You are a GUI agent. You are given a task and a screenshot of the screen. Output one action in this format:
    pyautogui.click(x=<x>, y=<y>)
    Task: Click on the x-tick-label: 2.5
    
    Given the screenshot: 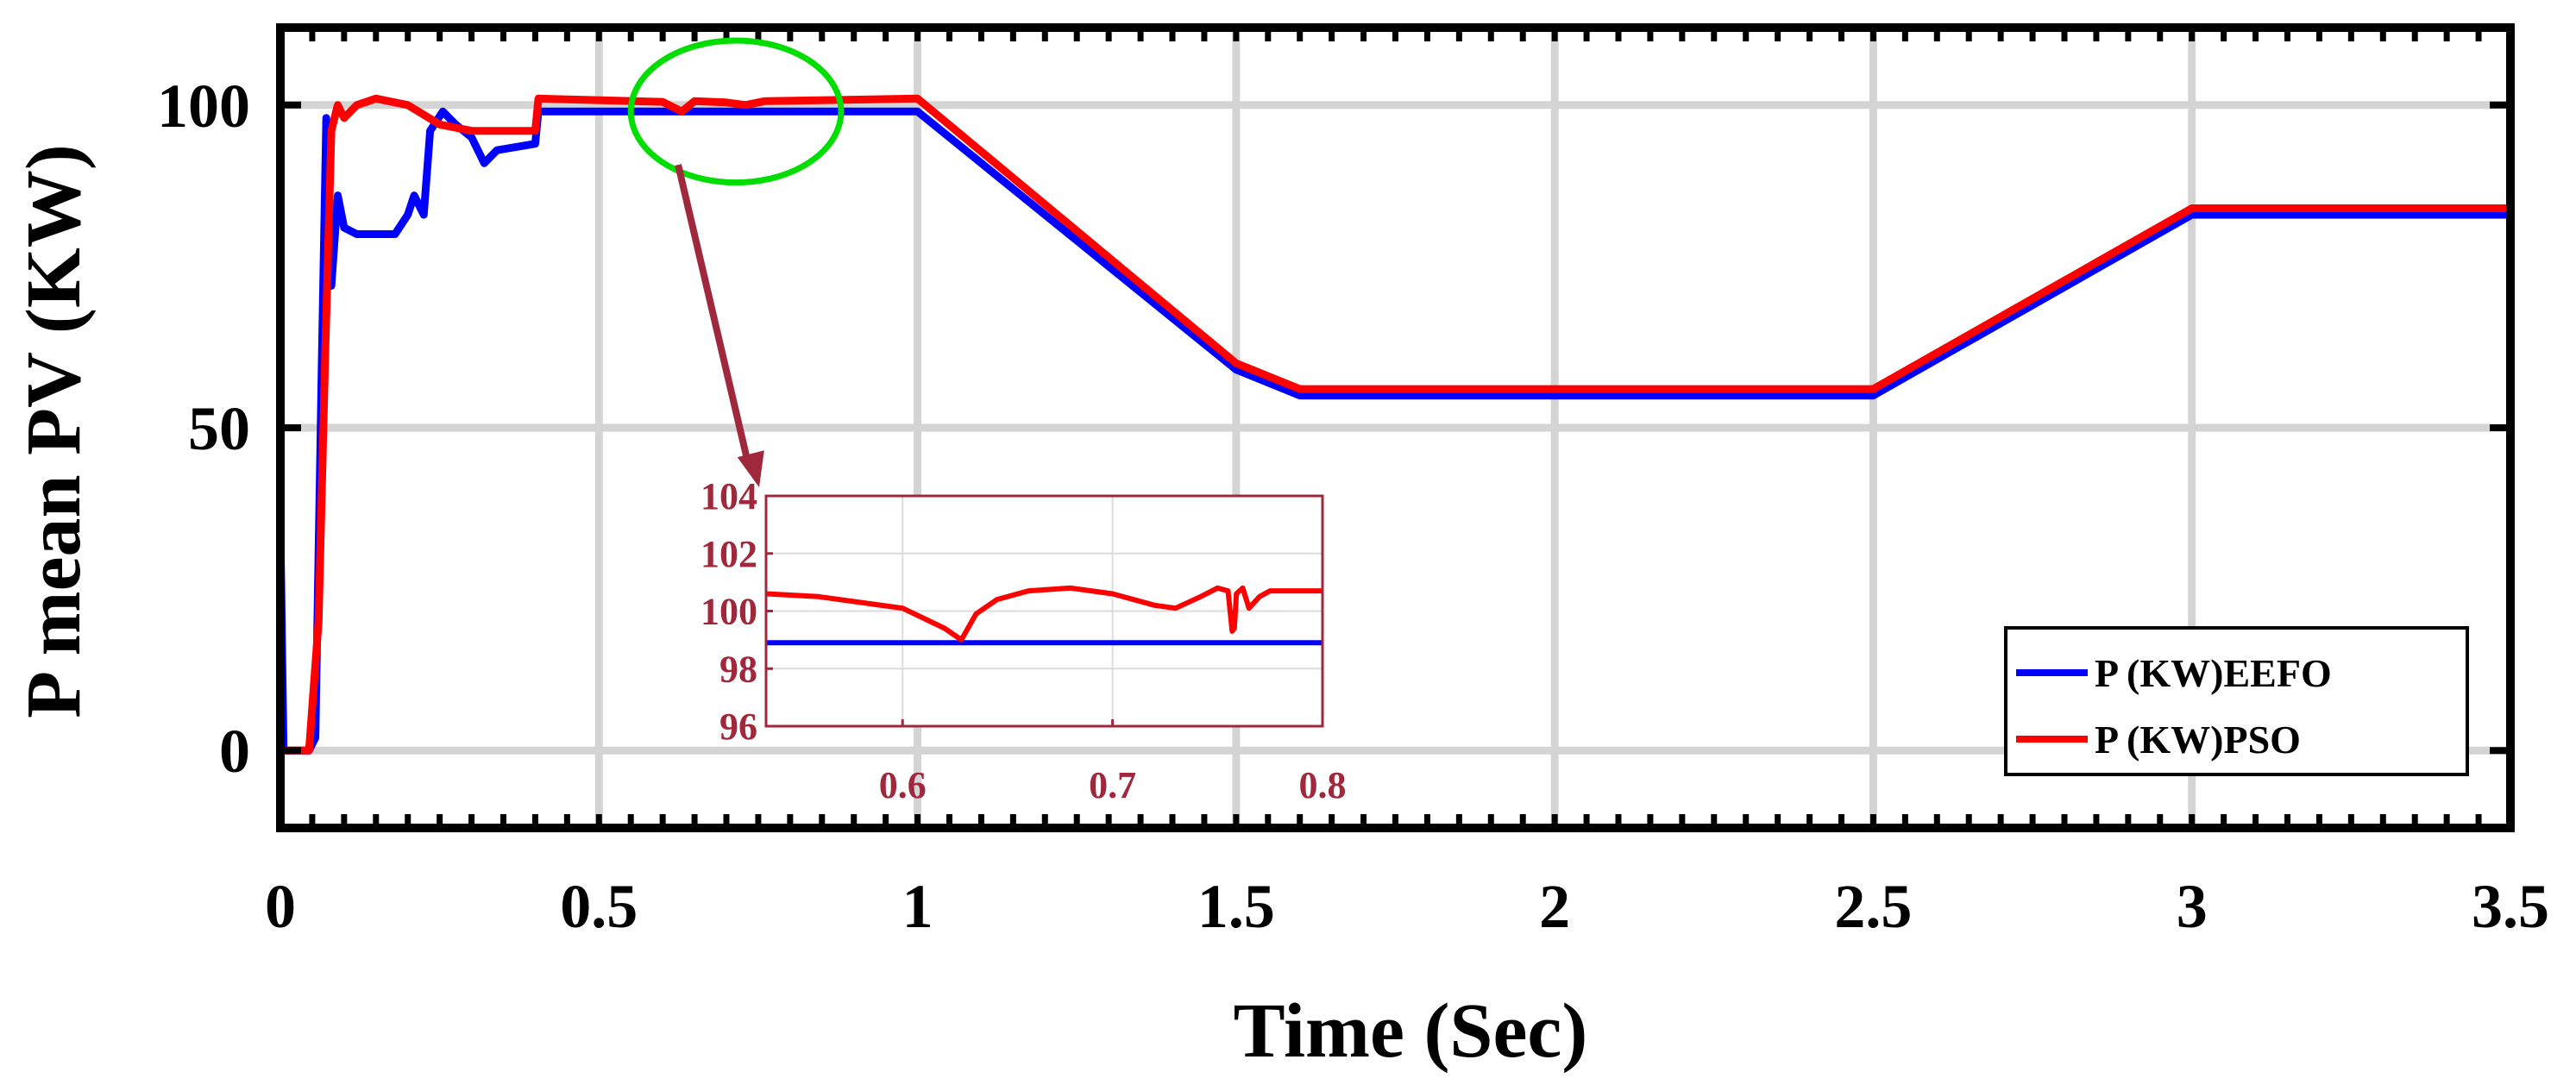 What is the action you would take?
    pyautogui.click(x=1873, y=906)
    